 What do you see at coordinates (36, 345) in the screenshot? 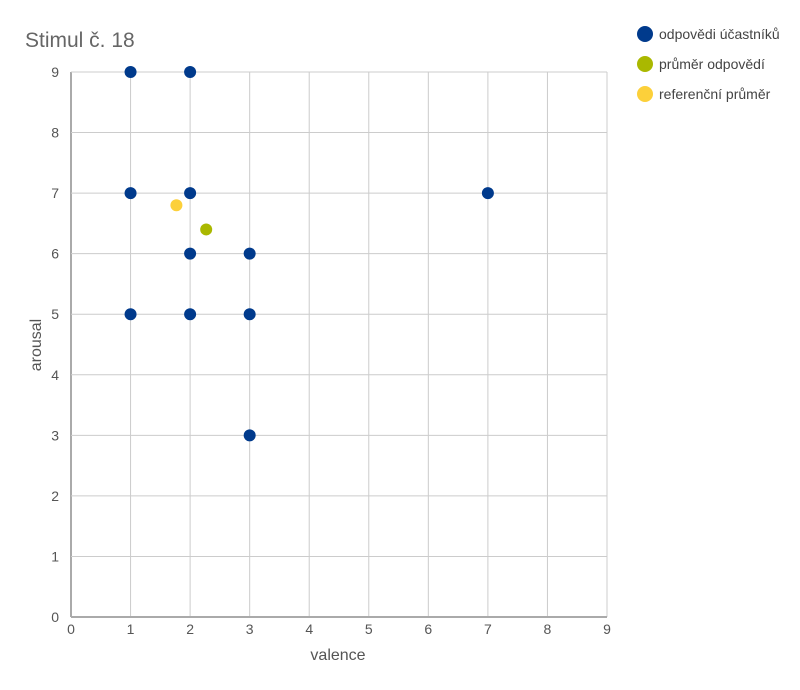
I see `y-axis-title: arousal` at bounding box center [36, 345].